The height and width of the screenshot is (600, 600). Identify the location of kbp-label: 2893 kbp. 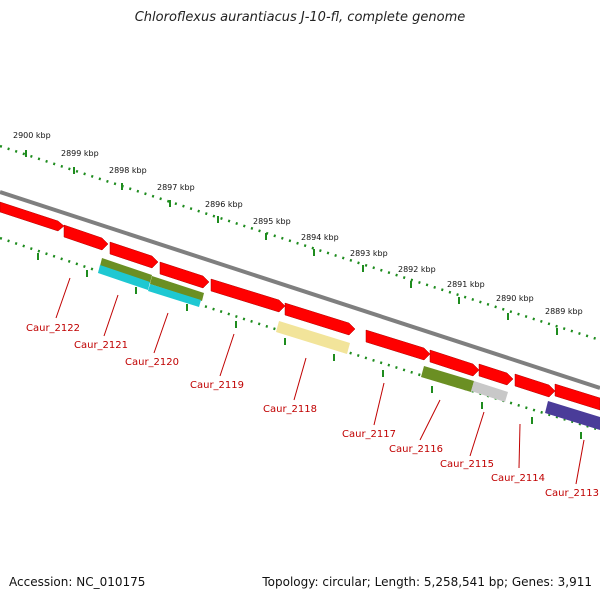
(369, 253).